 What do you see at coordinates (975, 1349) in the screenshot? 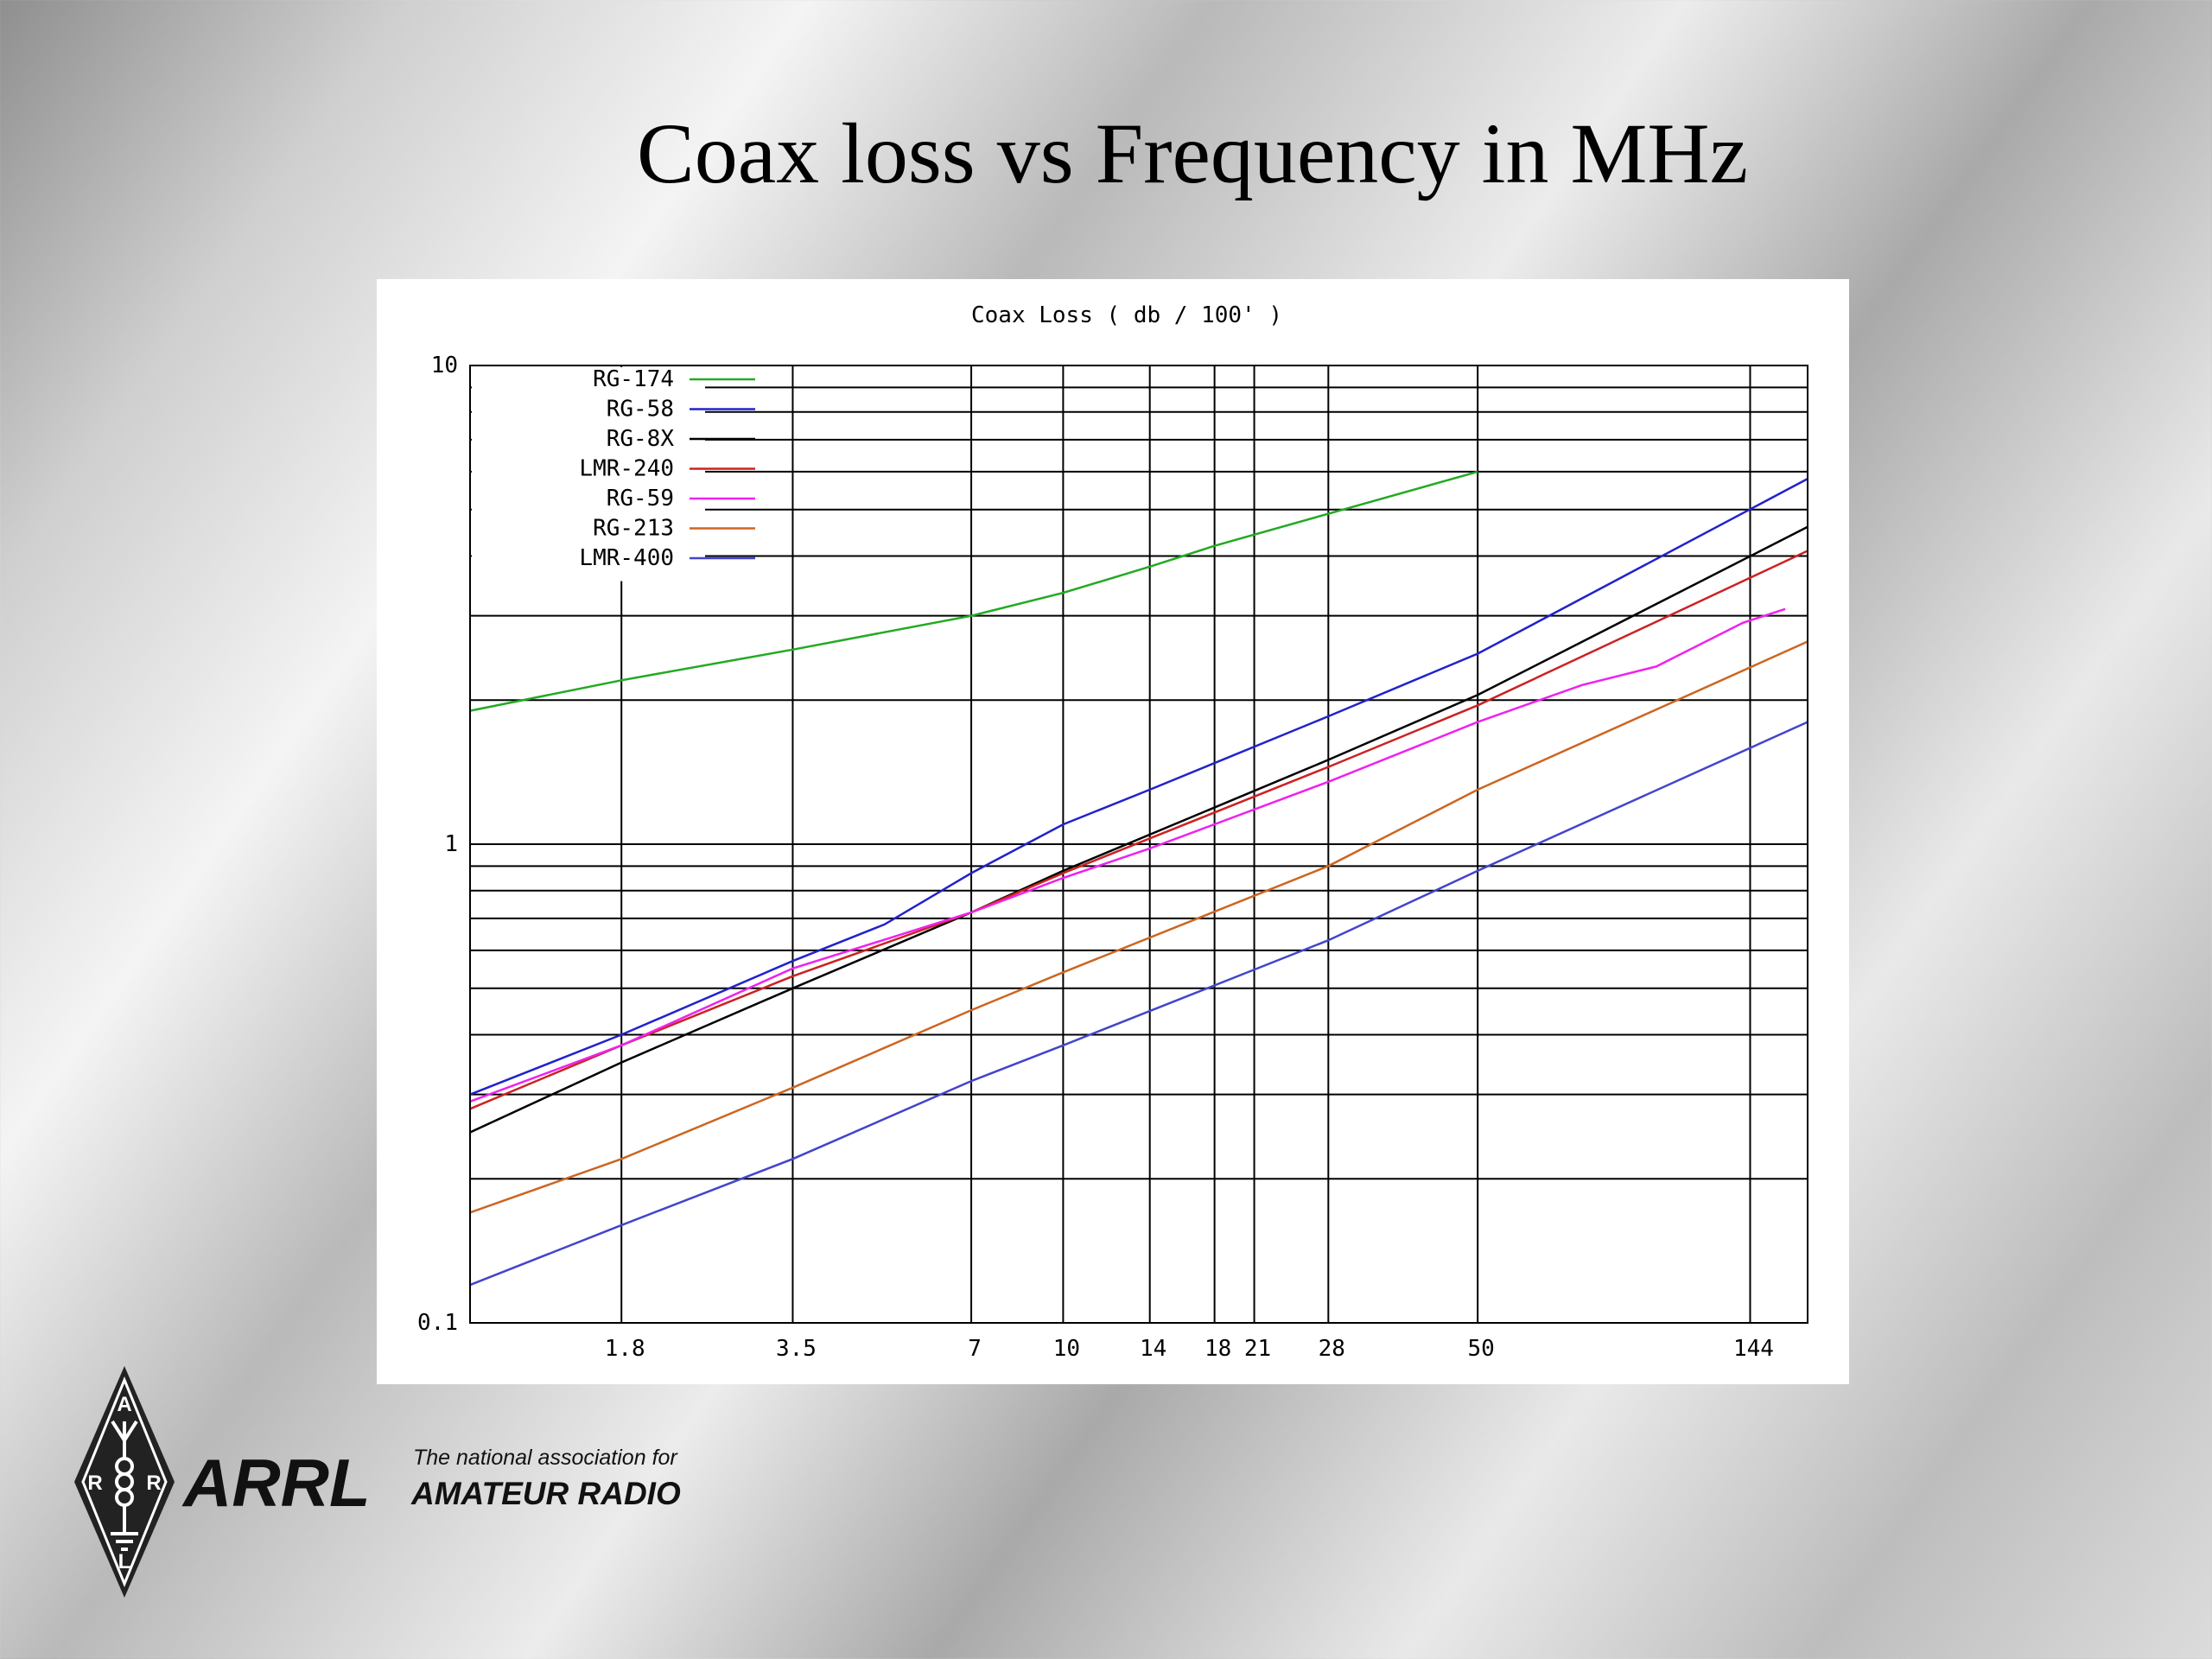
I see `x-tick-label: 7` at bounding box center [975, 1349].